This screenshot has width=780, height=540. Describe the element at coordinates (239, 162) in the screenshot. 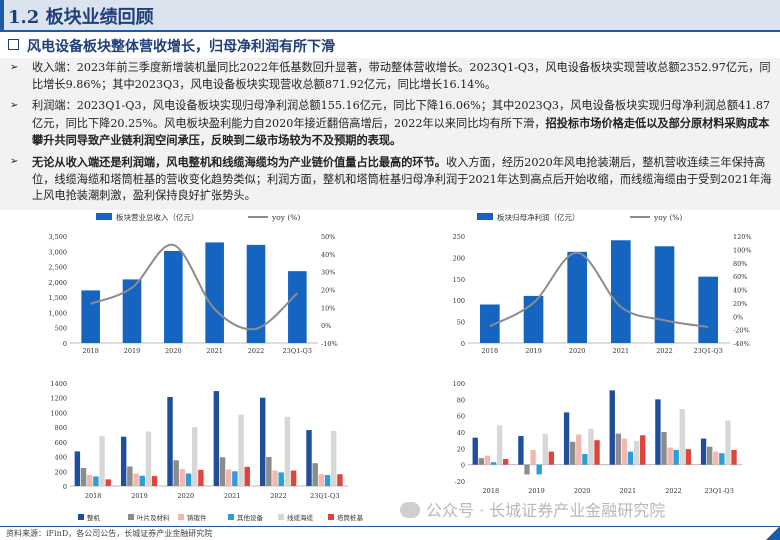

I see `bullet-bold-text: 无论从收入端还是利润端，风电整机和线缆海缆均为产业链价值量占比最高的环节。` at that location.